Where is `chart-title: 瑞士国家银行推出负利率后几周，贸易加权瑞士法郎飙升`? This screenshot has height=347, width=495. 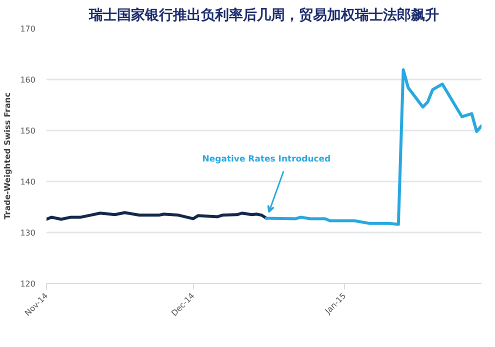
chart-title: 瑞士国家银行推出负利率后几周，贸易加权瑞士法郎飙升 is located at coordinates (263, 15).